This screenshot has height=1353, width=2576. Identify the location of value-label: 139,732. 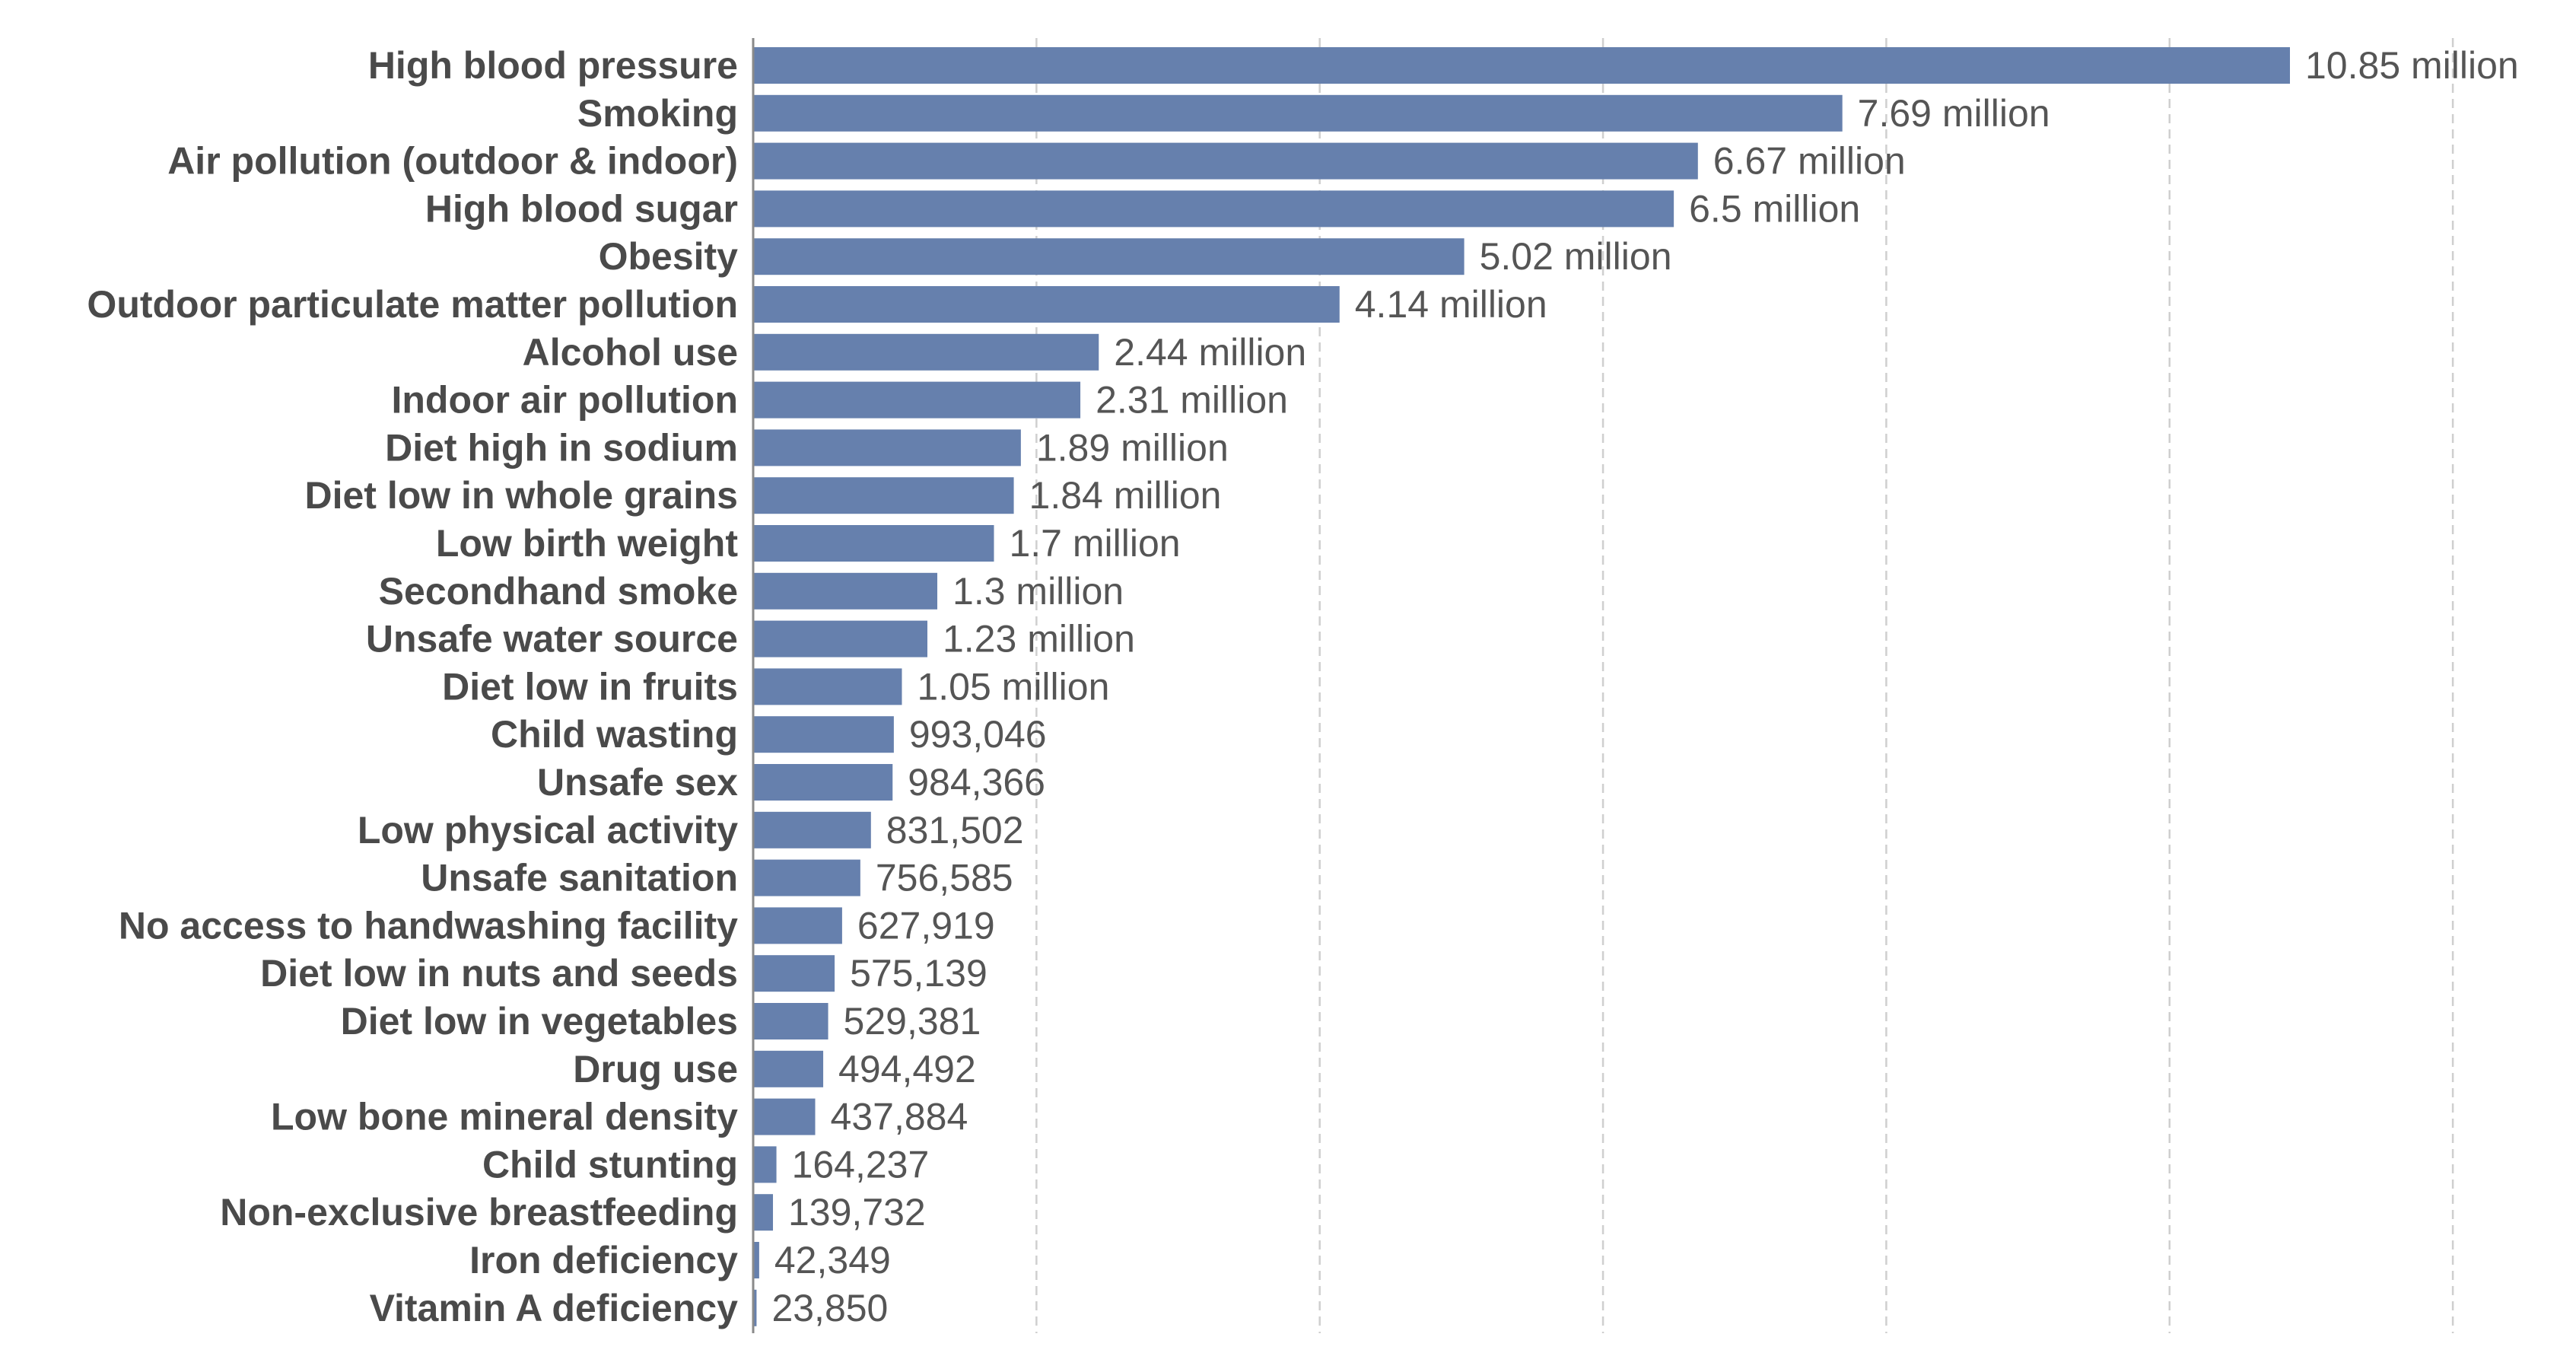
(857, 1212).